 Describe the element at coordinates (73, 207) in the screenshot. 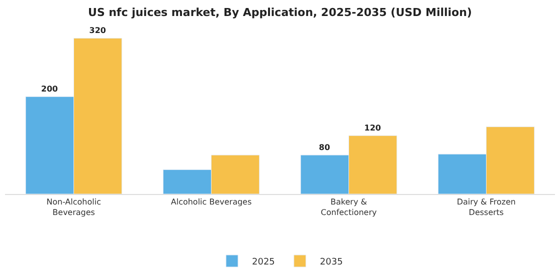

I see `x-tick-label: Non-Alcoholic Beverages` at that location.